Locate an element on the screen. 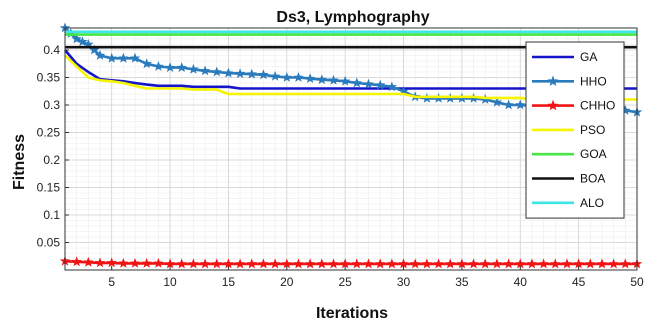 This screenshot has height=330, width=645. x-axis-label: Iterations is located at coordinates (352, 313).